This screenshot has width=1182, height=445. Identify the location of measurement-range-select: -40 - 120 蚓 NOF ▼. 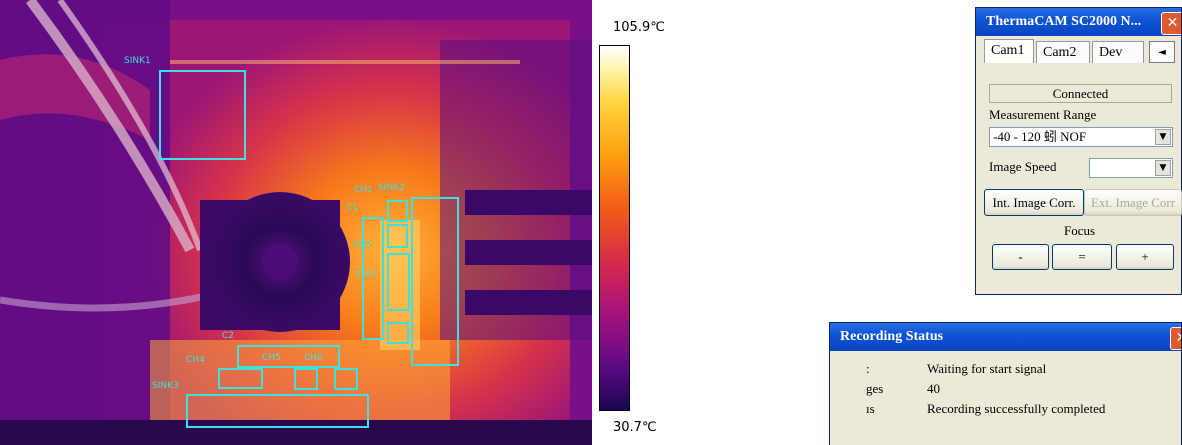
(1081, 137).